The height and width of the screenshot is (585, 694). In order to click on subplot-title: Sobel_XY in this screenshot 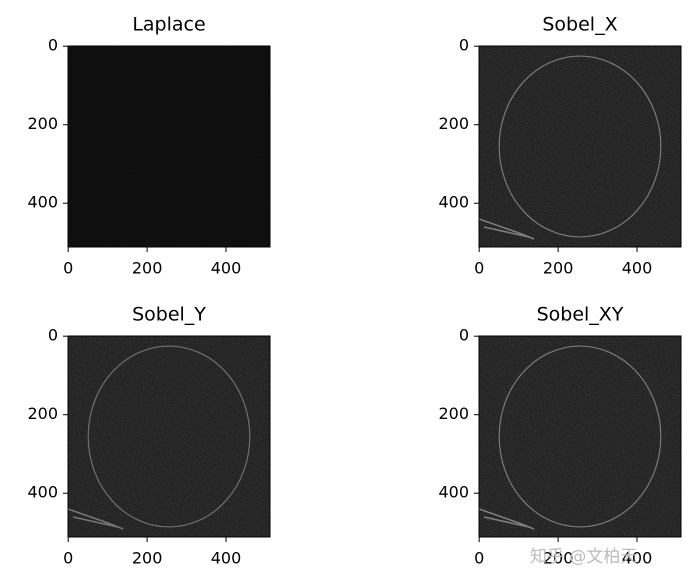, I will do `click(580, 315)`.